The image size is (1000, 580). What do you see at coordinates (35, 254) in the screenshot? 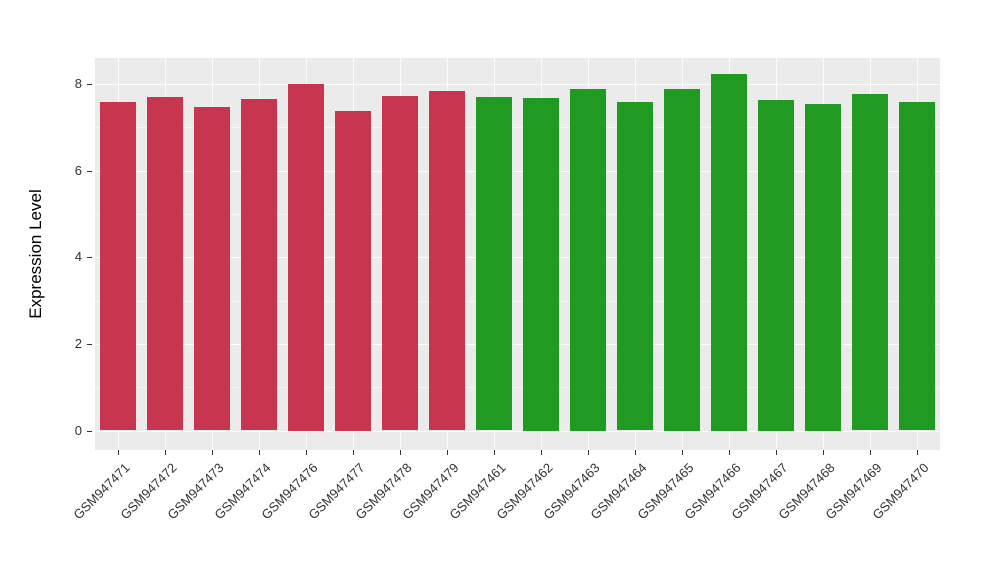
I see `y-axis-title: Expression Level` at bounding box center [35, 254].